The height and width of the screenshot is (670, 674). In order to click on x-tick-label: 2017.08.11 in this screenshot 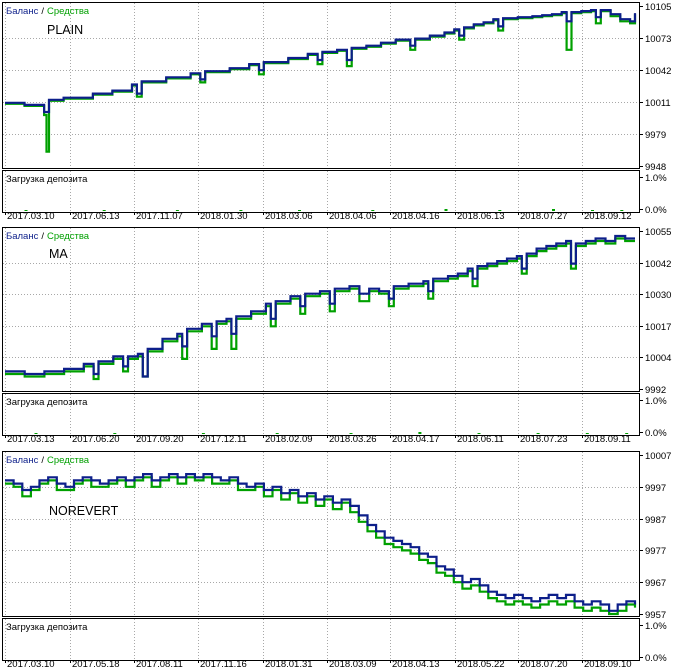, I will do `click(159, 664)`.